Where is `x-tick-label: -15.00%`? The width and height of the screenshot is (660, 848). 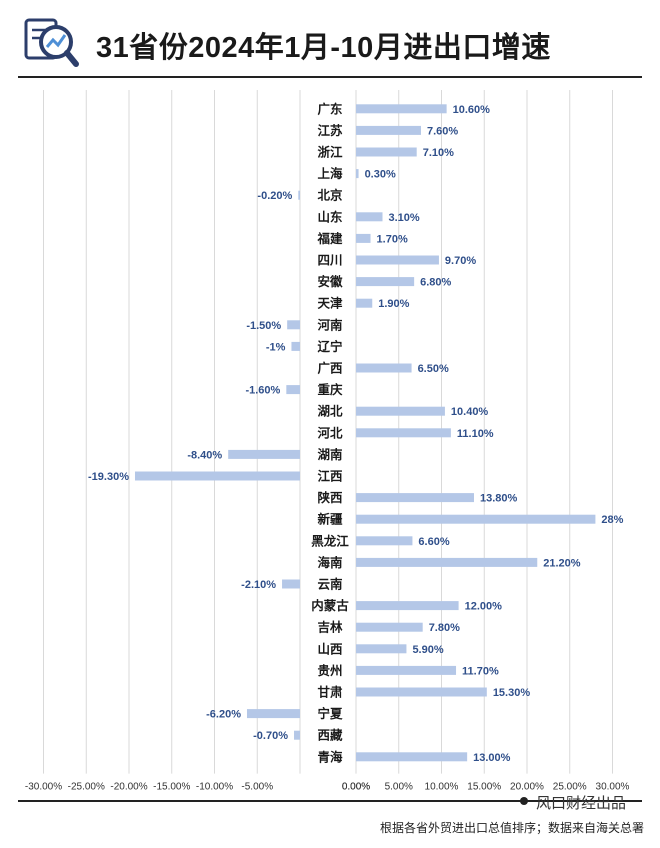 x-tick-label: -15.00% is located at coordinates (171, 786).